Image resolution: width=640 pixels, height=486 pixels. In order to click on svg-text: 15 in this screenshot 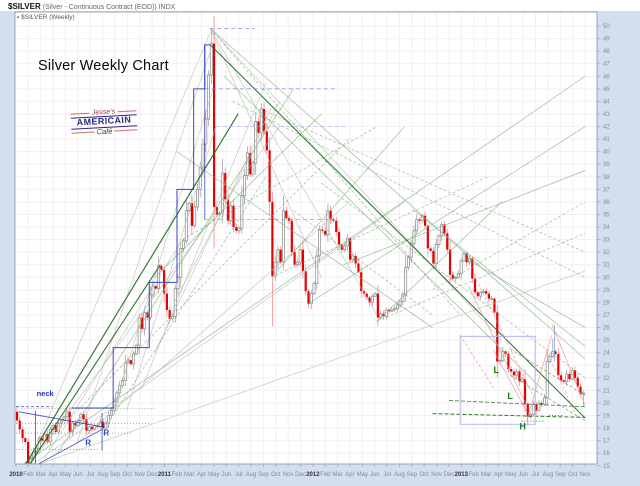, I will do `click(606, 467)`.